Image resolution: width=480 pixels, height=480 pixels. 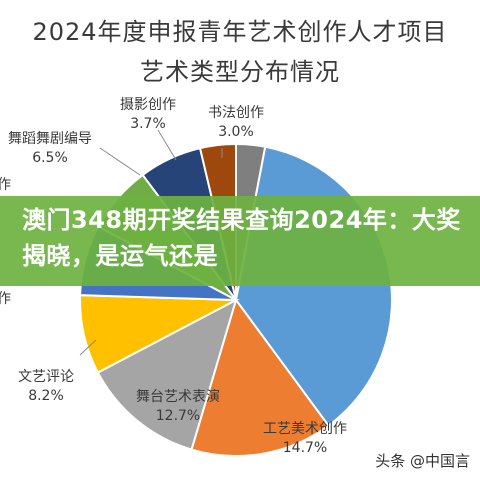 I want to click on slice-label-partial-1: 作, so click(x=5, y=185).